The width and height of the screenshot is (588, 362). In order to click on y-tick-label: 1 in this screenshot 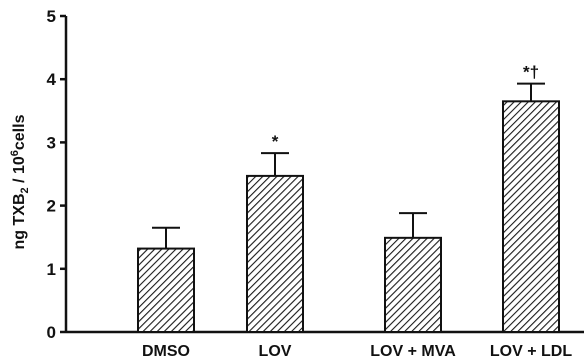, I will do `click(51, 269)`.